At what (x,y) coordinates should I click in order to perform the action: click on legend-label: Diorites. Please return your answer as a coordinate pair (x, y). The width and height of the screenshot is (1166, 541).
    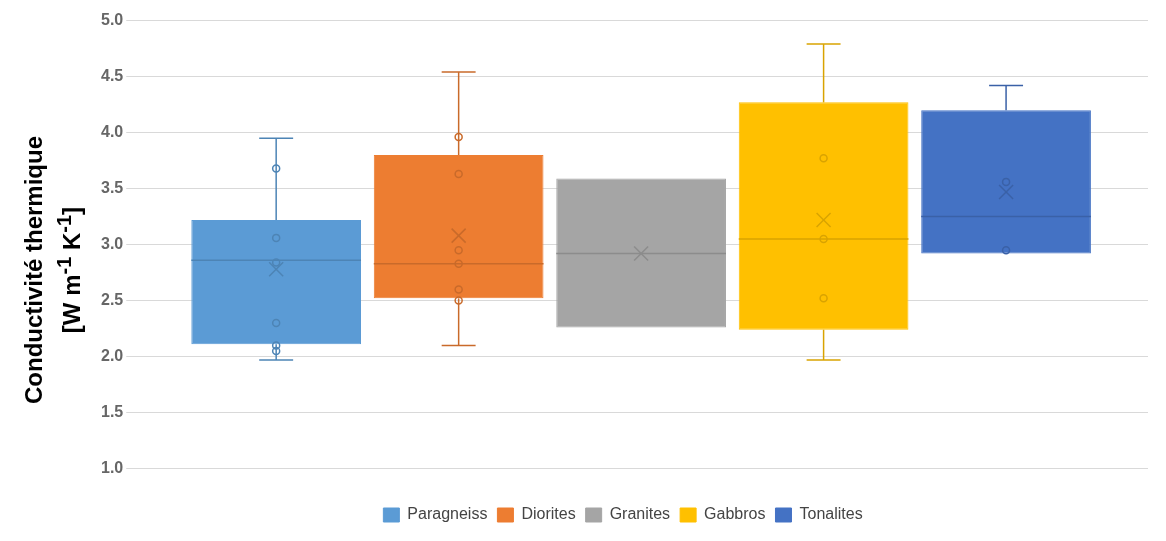
    Looking at the image, I should click on (548, 514).